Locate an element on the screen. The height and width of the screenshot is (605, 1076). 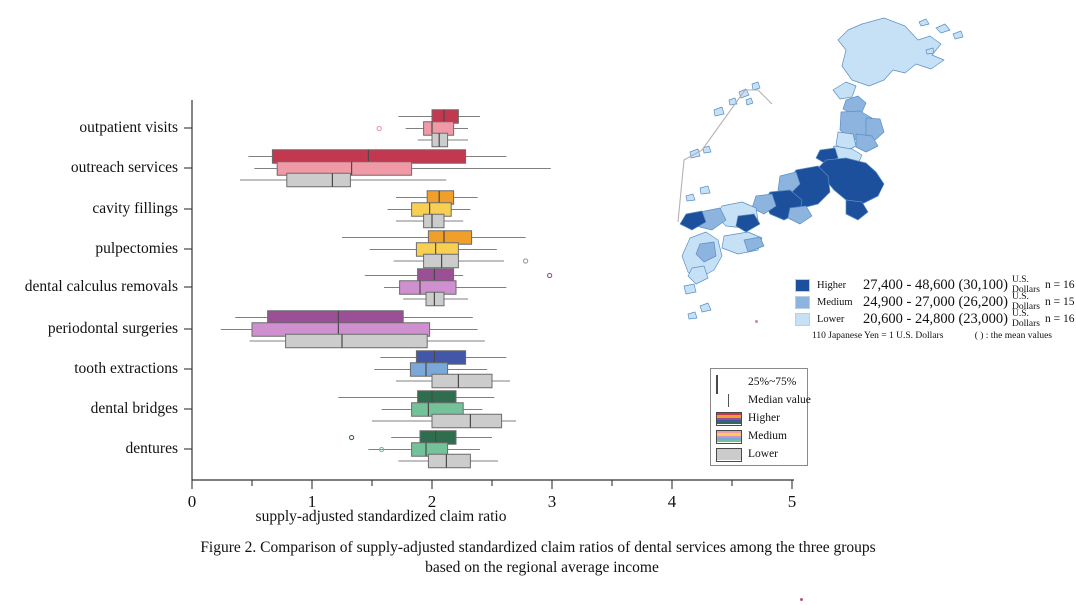
y-axis-label: dental calculus removals is located at coordinates (101, 286).